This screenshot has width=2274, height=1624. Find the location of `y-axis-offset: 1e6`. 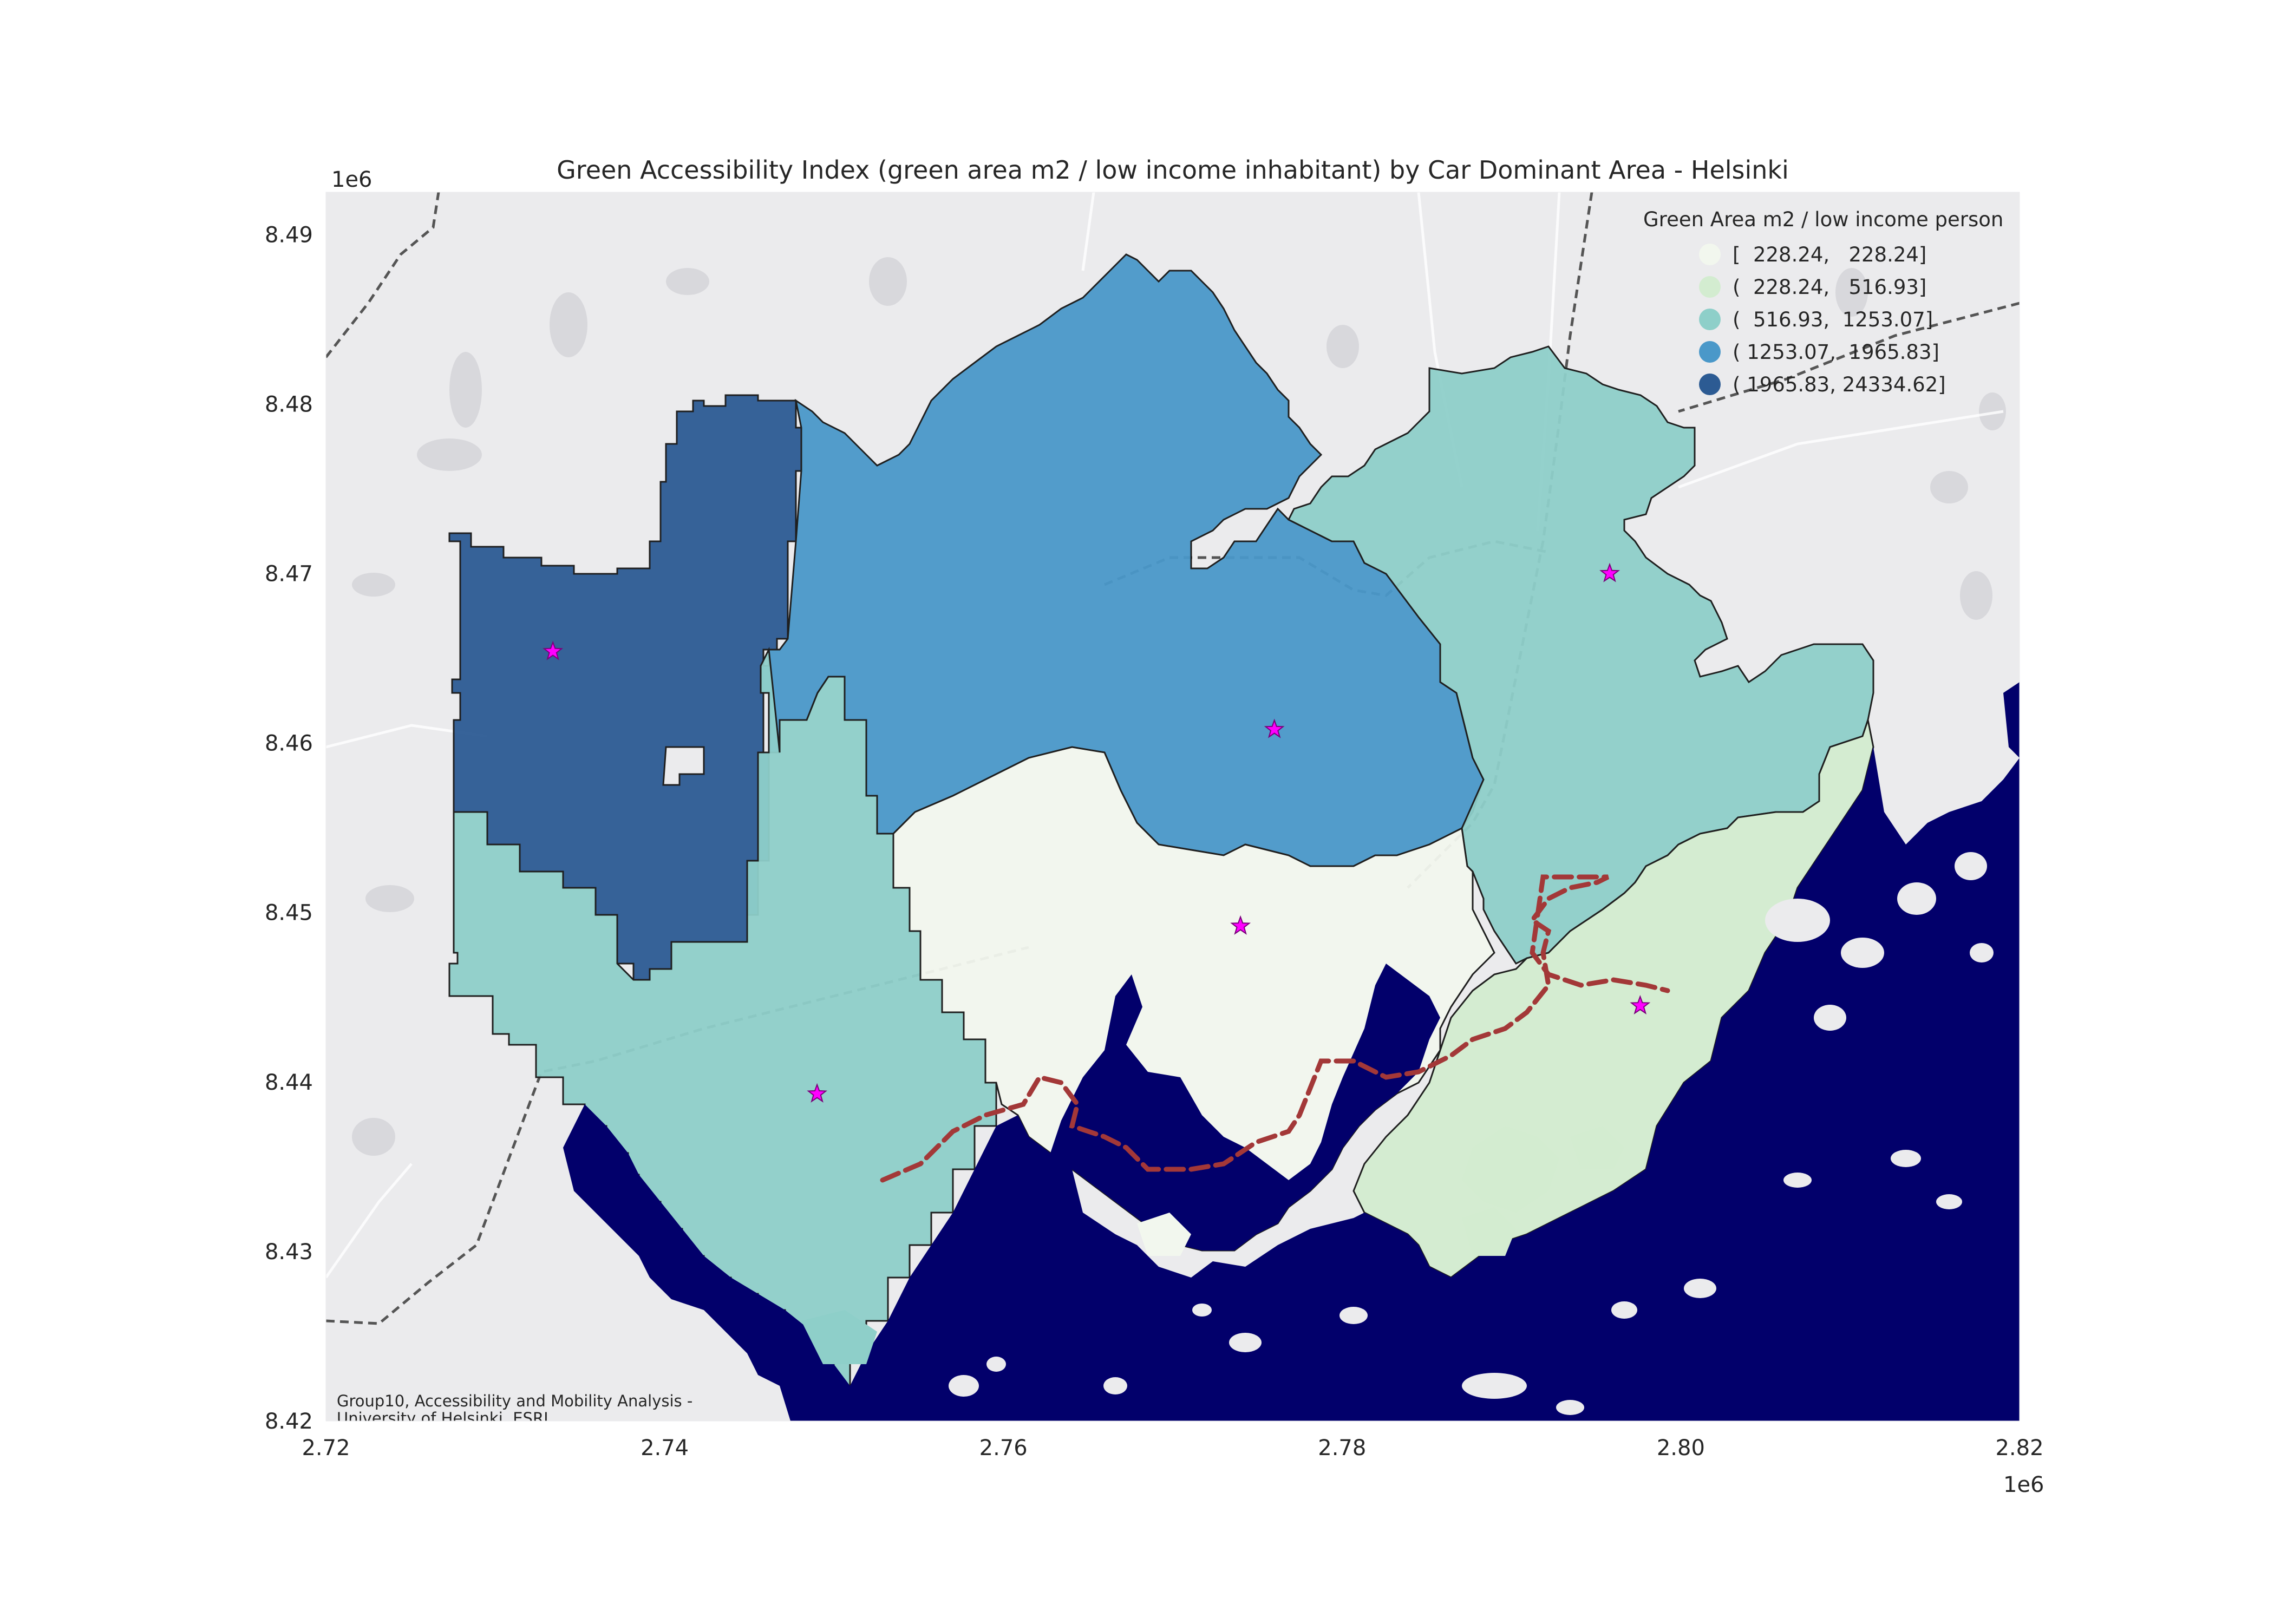

y-axis-offset: 1e6 is located at coordinates (352, 179).